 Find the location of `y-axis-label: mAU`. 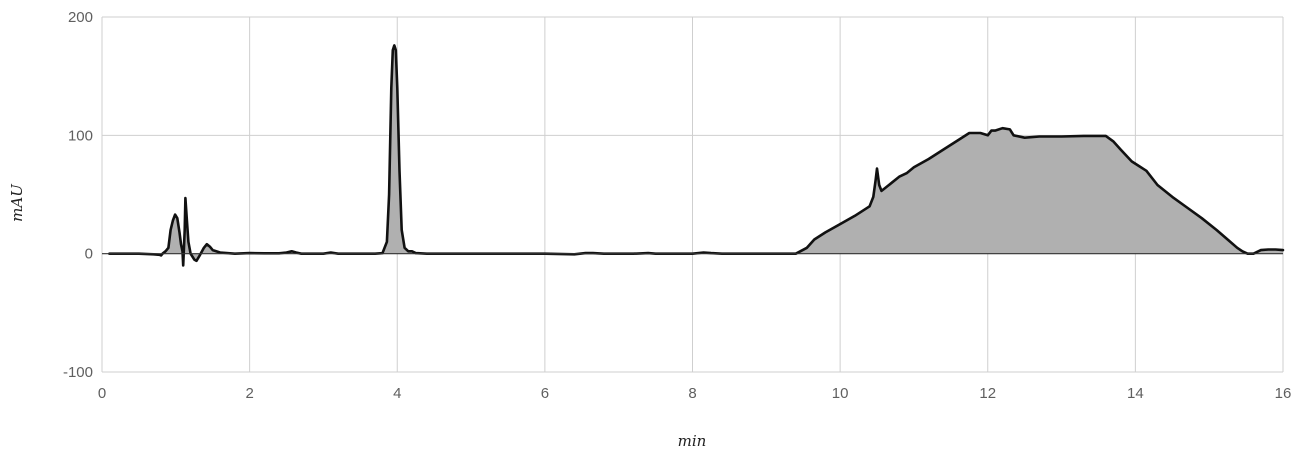

y-axis-label: mAU is located at coordinates (17, 202).